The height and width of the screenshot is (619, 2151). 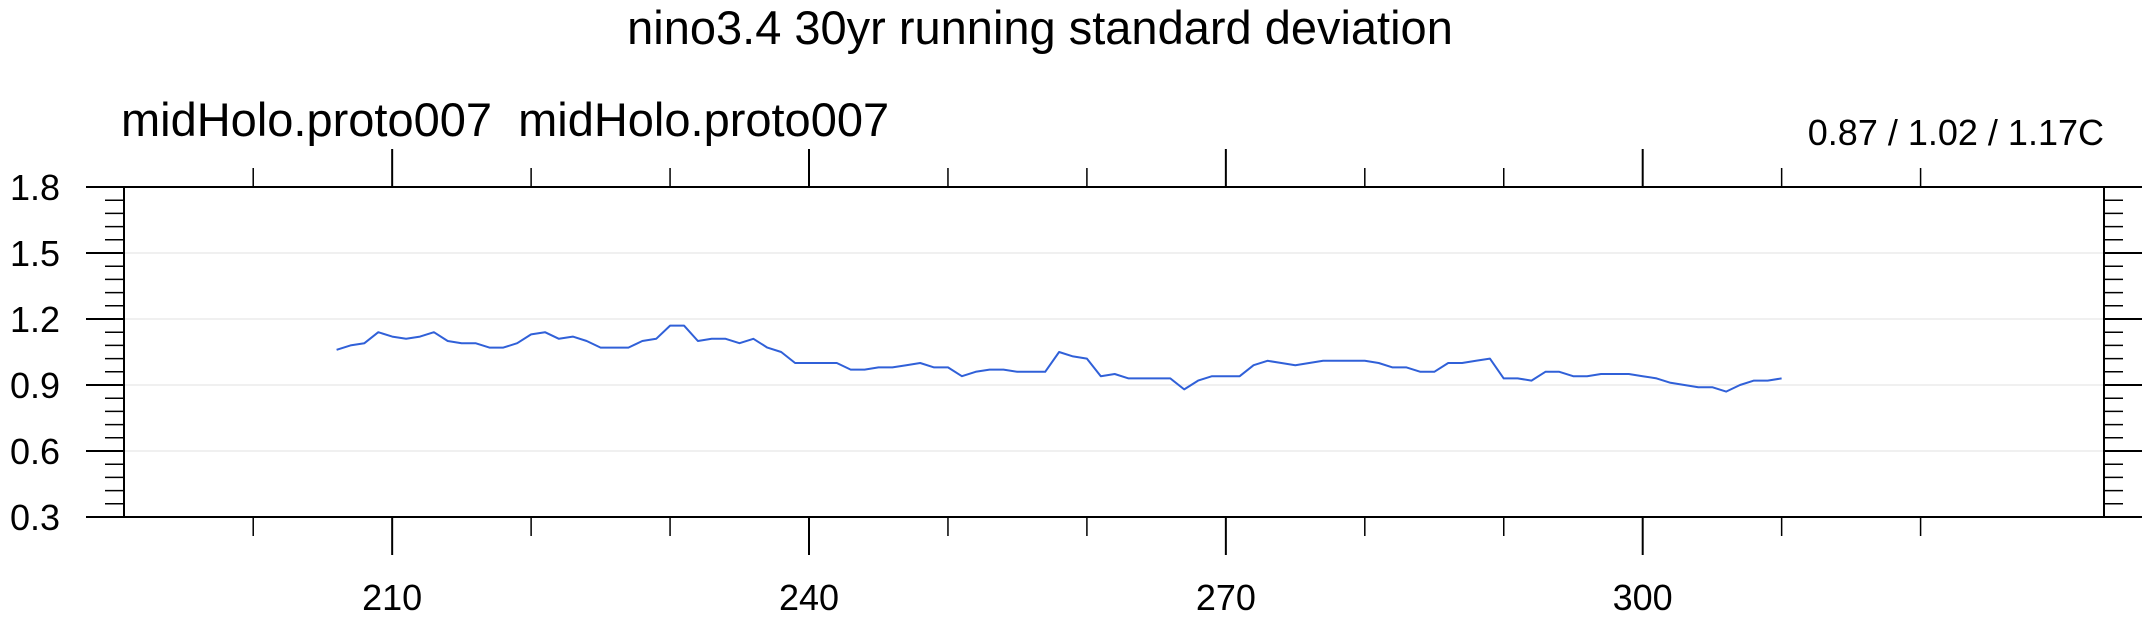 What do you see at coordinates (35, 451) in the screenshot?
I see `y-tick-label: 0.6` at bounding box center [35, 451].